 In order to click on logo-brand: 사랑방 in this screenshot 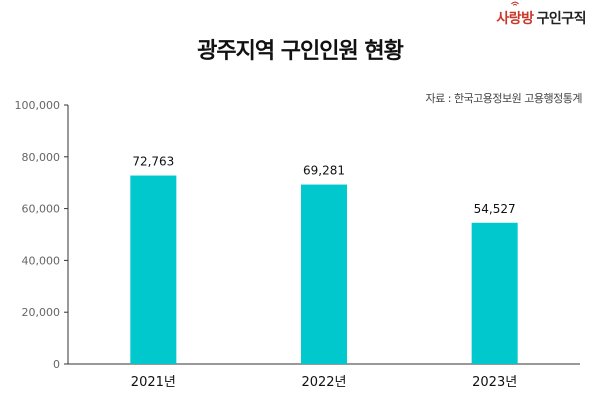, I will do `click(515, 14)`.